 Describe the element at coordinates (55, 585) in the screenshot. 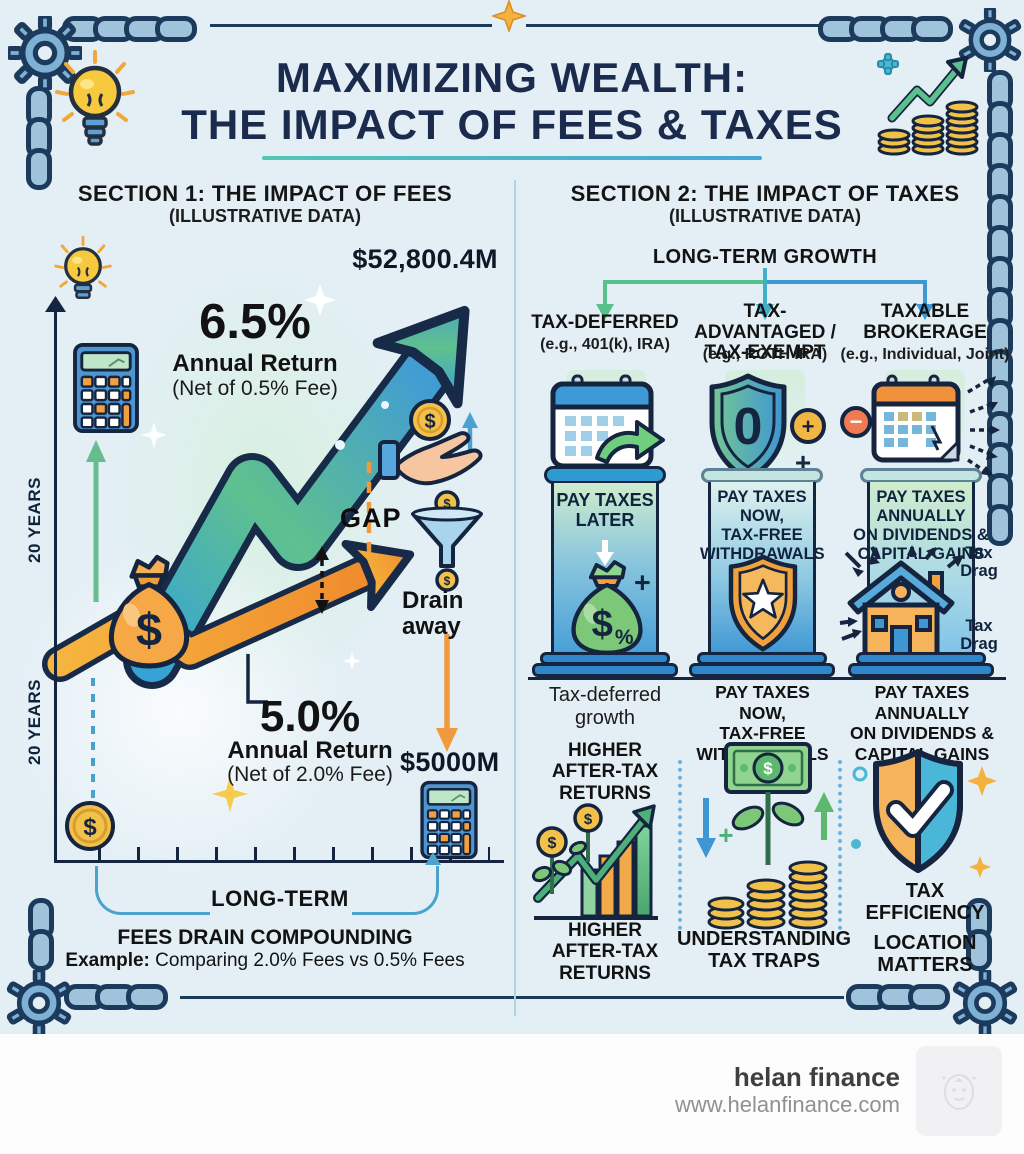

I see `y-axis` at that location.